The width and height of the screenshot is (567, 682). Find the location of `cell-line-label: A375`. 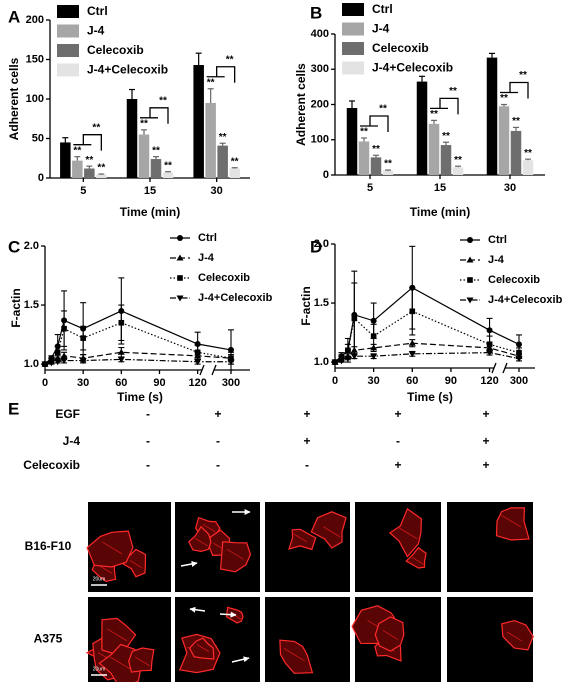

cell-line-label: A375 is located at coordinates (48, 639).